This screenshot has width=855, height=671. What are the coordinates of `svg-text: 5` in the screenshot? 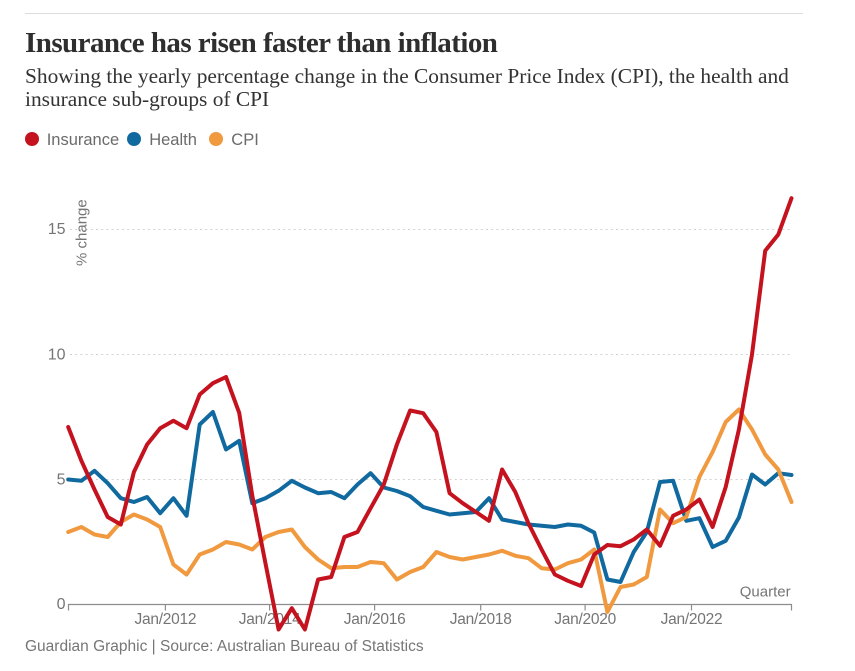 It's located at (61, 480).